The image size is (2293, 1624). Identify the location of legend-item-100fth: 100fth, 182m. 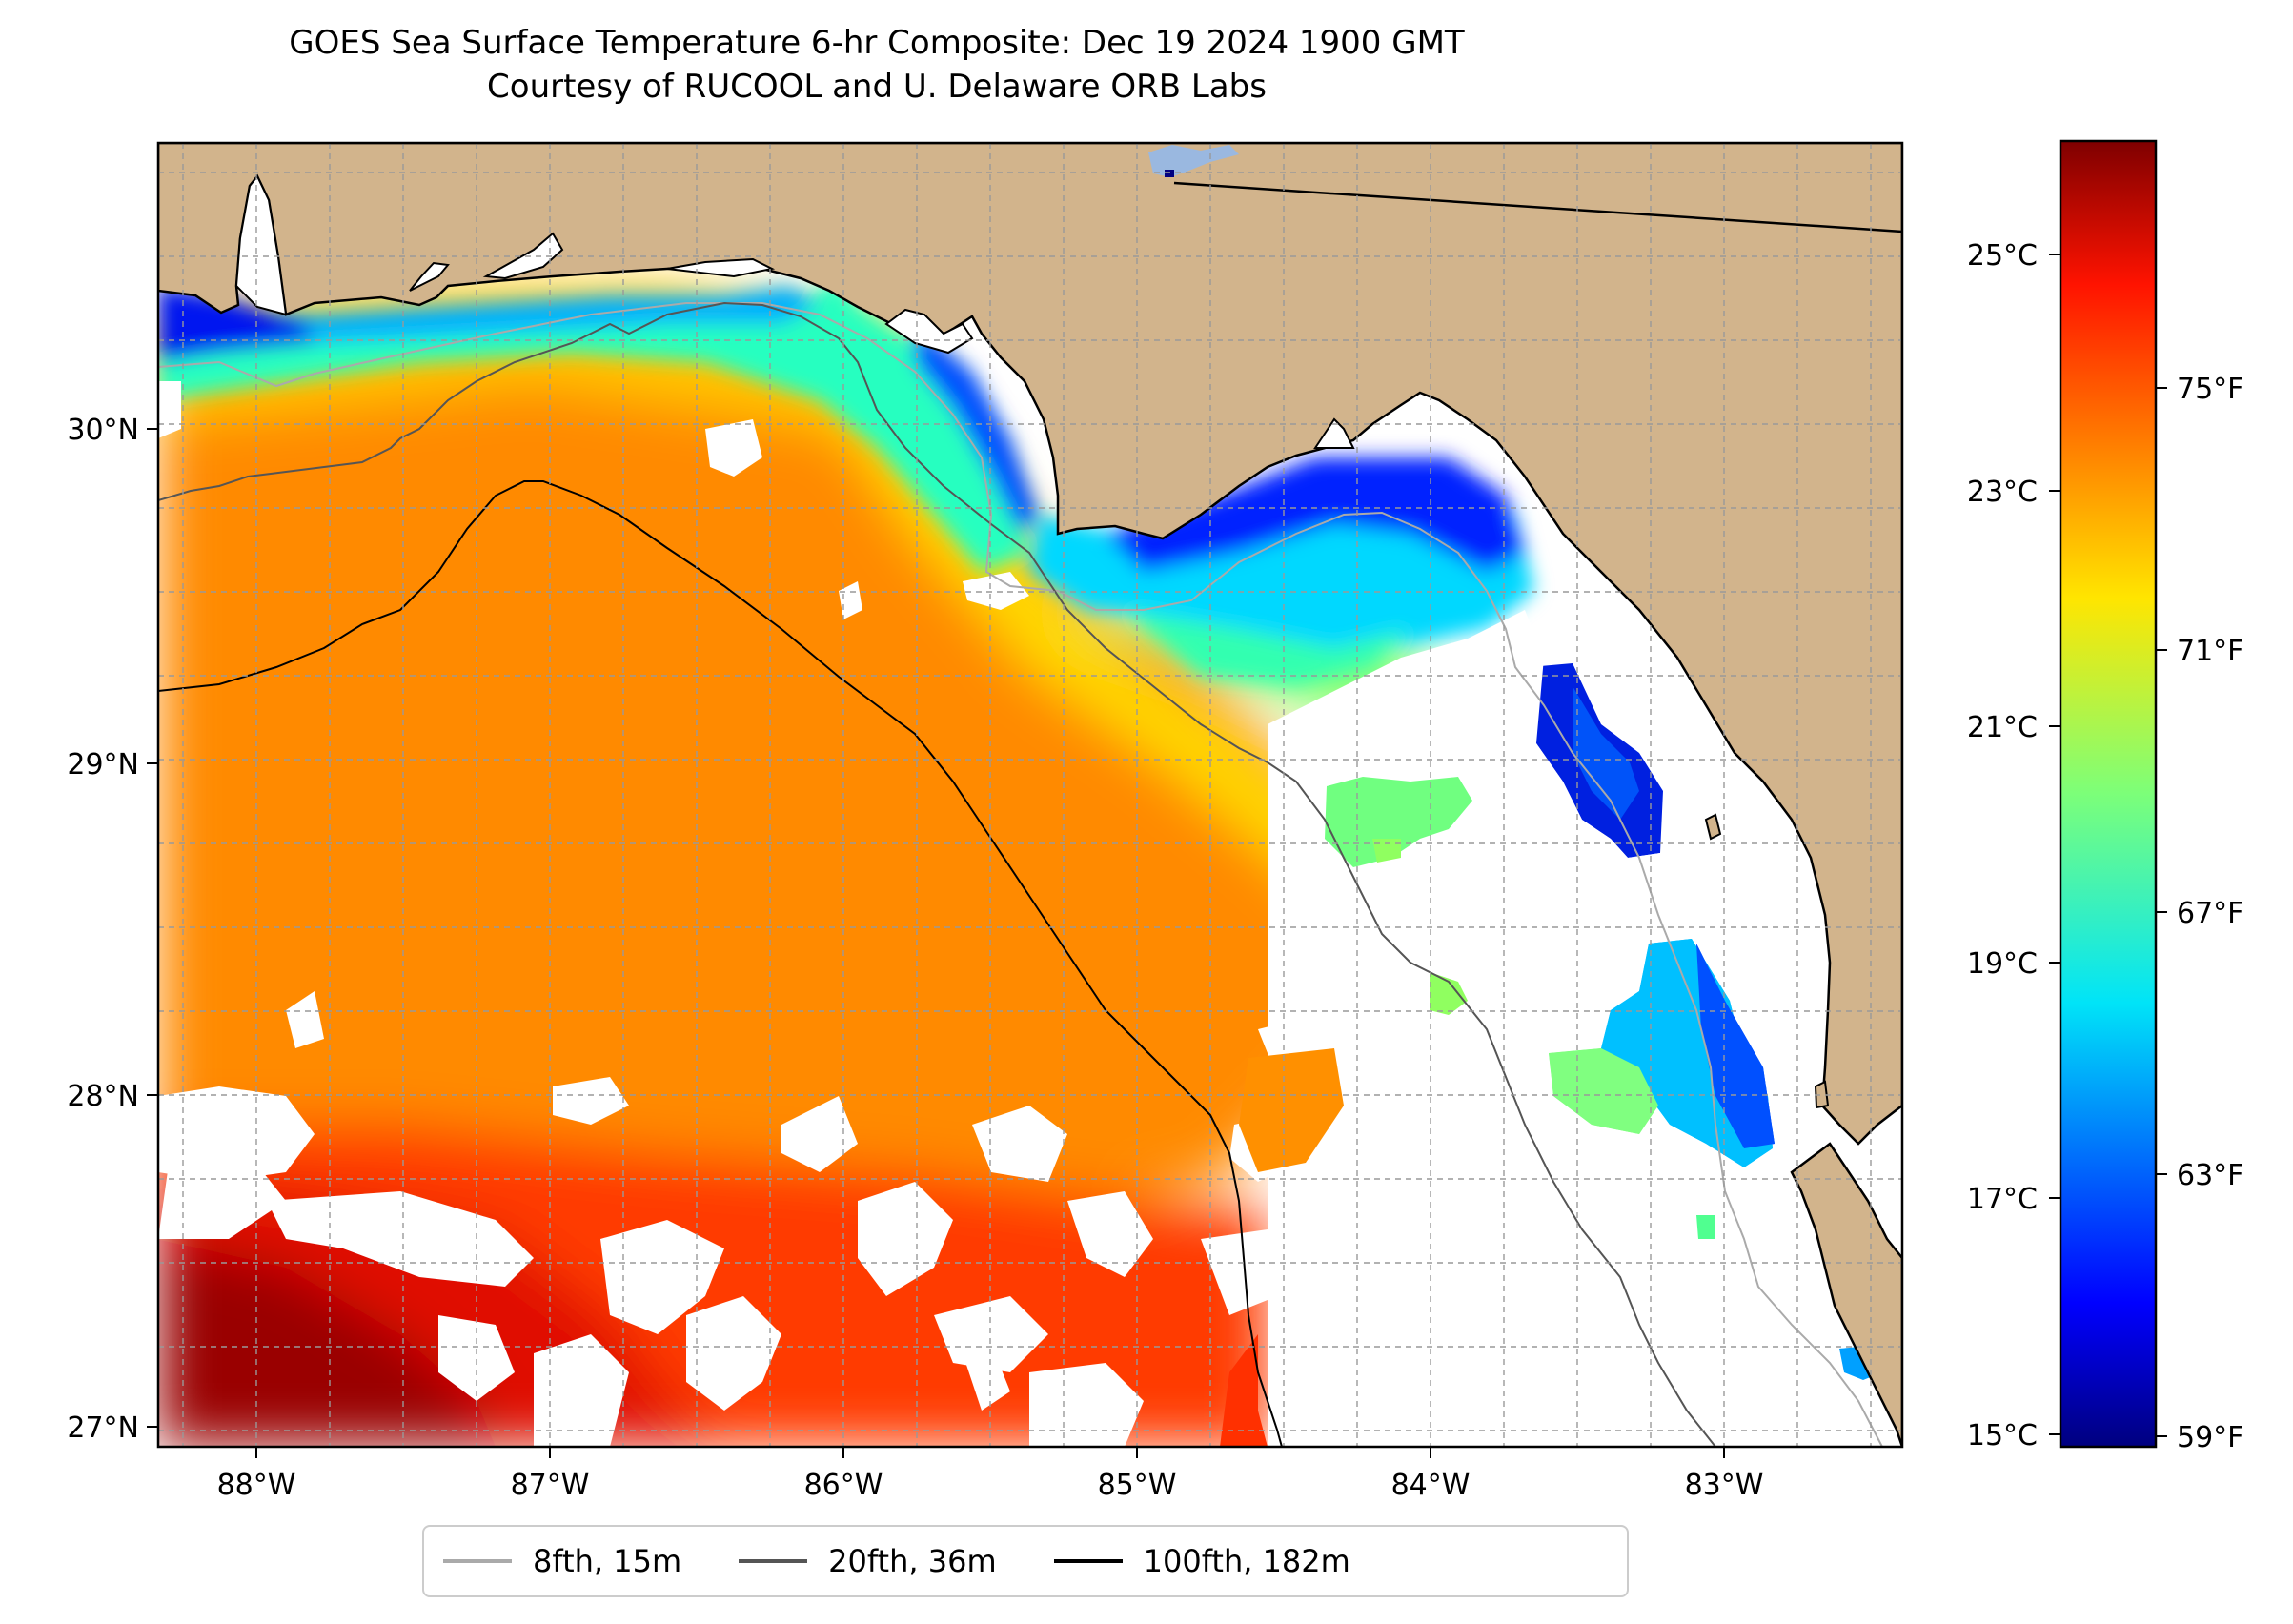
(1197, 1561).